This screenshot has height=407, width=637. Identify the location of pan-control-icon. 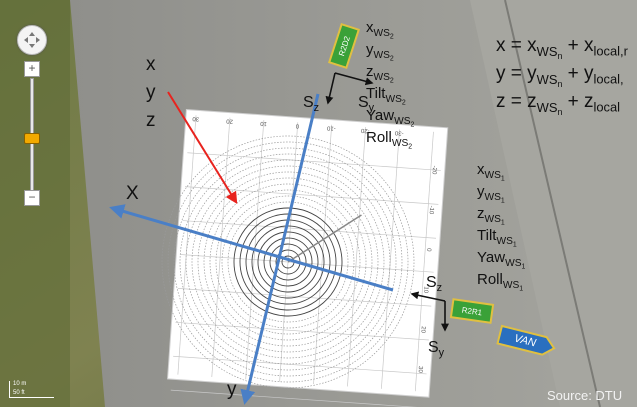
(32, 40).